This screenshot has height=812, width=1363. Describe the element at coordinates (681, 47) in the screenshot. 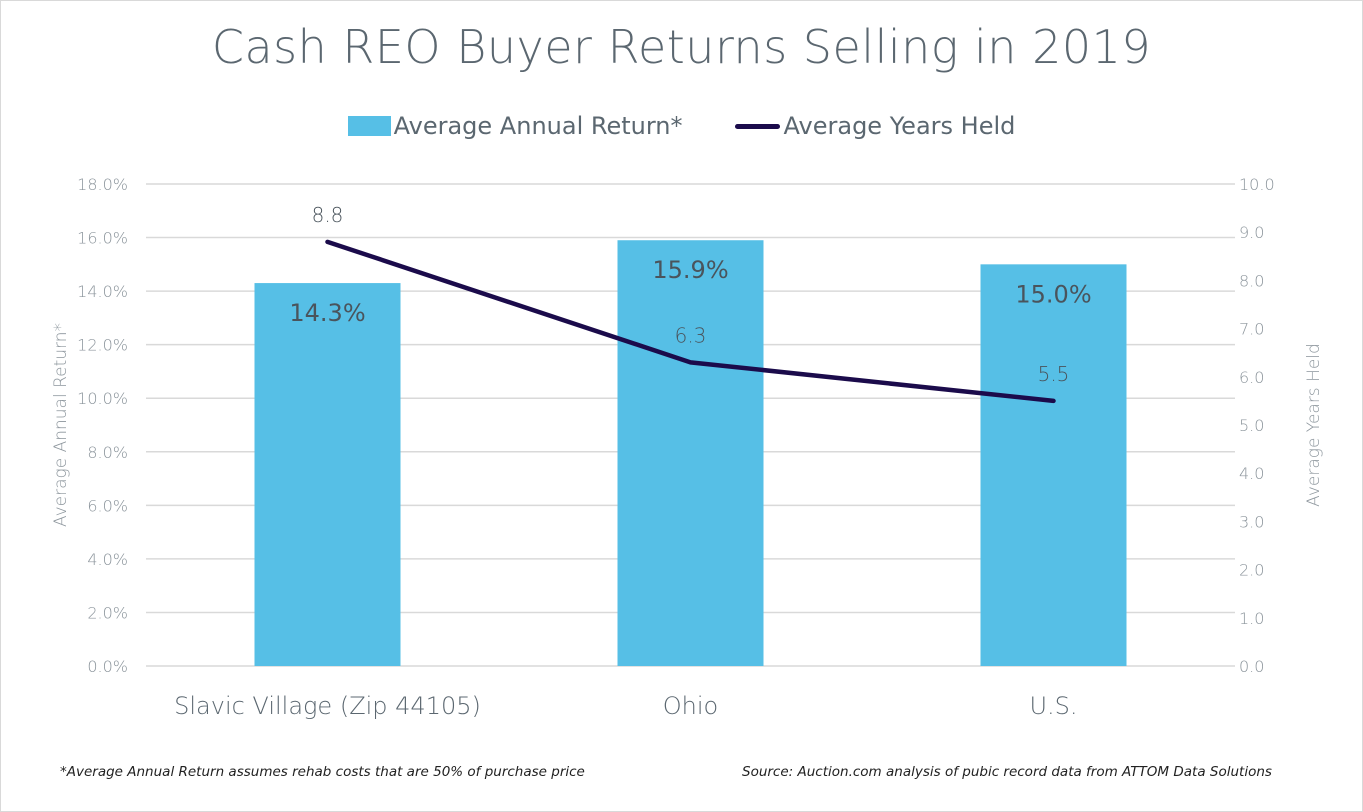

I see `chart-title: Cash REO Buyer Returns Selling in 2019` at that location.